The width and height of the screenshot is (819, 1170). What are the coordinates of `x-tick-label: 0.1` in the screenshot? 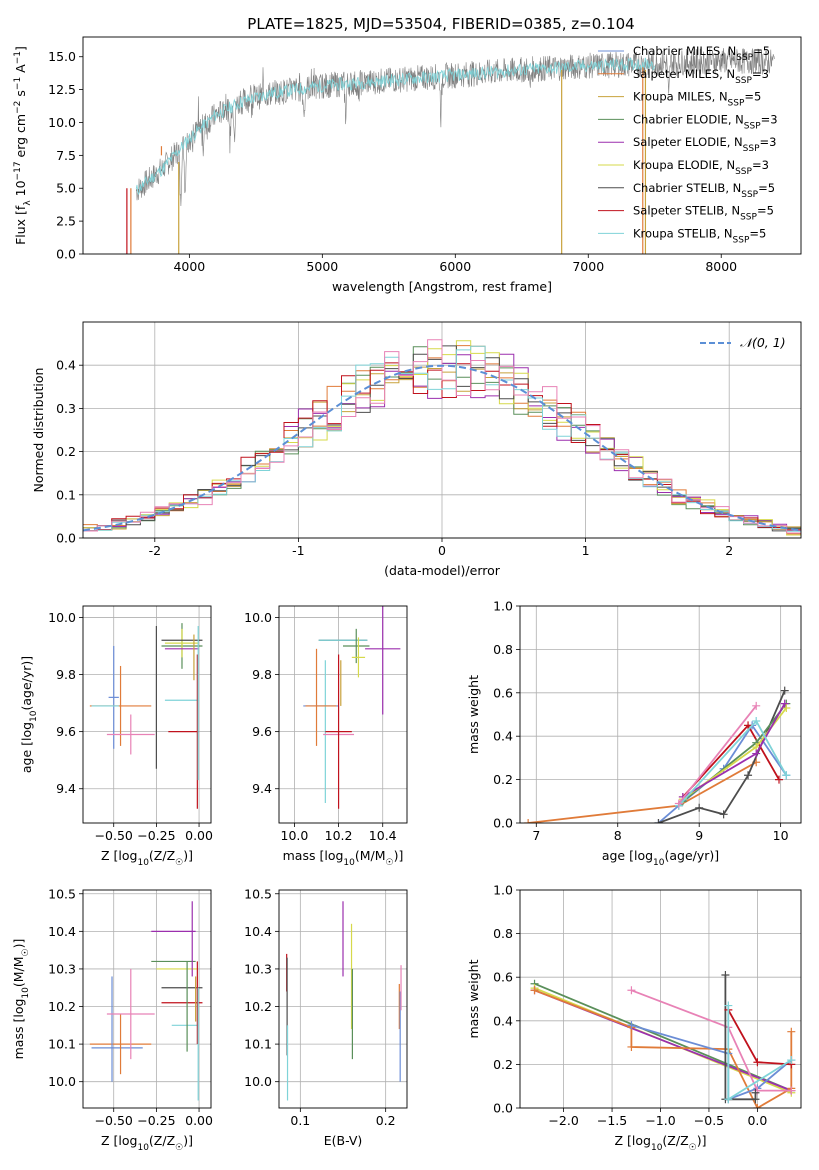 It's located at (300, 1120).